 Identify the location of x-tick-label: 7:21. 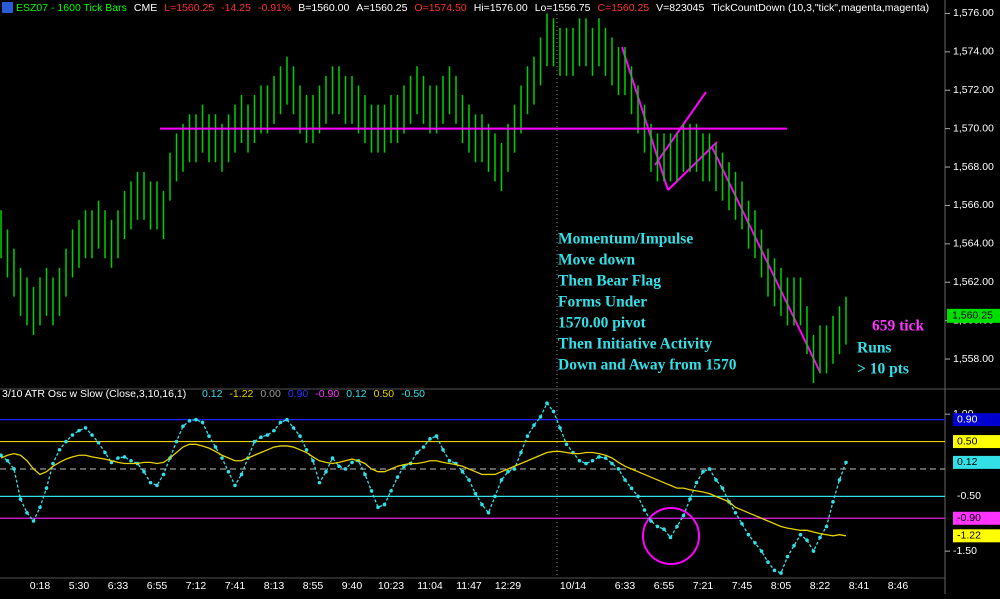
(703, 586).